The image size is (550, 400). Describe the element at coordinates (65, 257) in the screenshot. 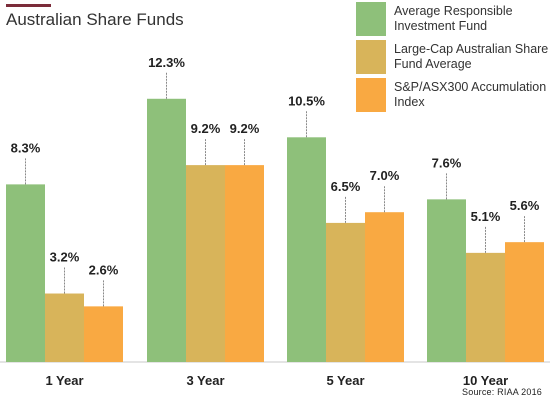

I see `data-label: 3.2%` at that location.